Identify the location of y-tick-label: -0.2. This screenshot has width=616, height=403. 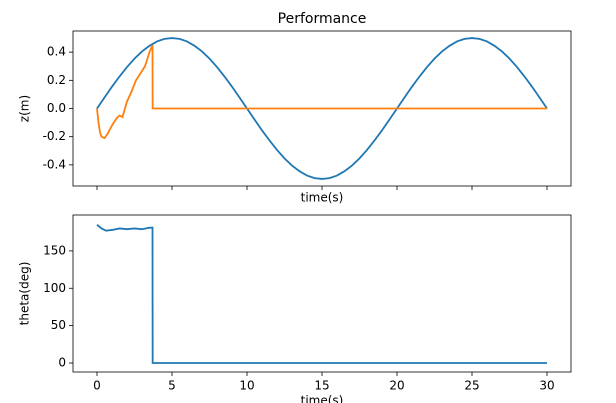
(54, 136).